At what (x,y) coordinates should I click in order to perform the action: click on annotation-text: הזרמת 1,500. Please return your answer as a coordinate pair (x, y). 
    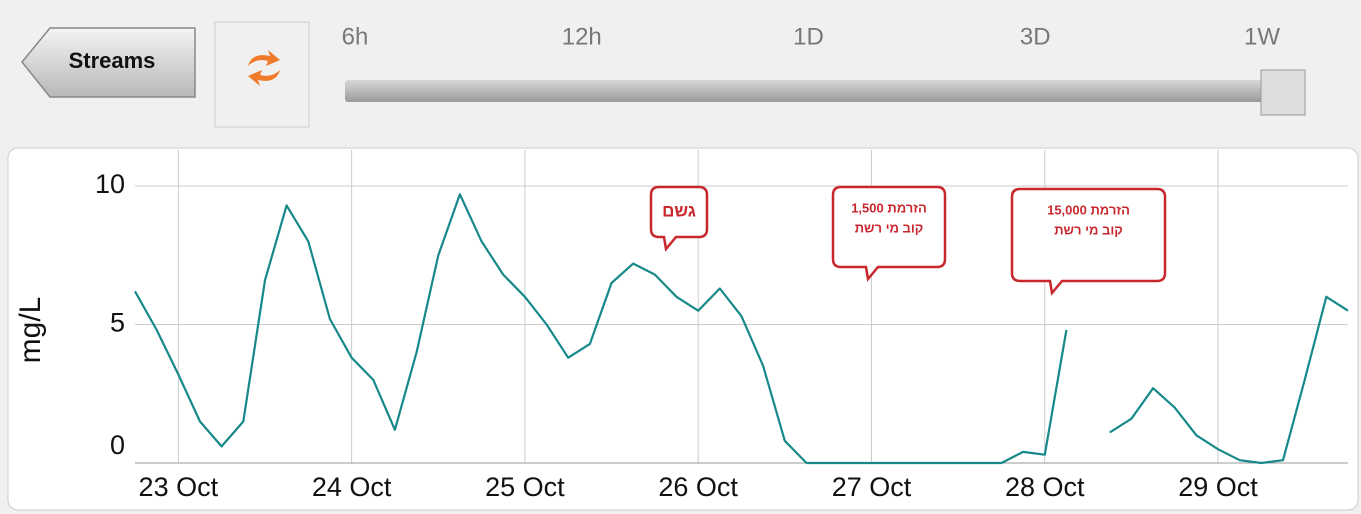
    Looking at the image, I should click on (889, 207).